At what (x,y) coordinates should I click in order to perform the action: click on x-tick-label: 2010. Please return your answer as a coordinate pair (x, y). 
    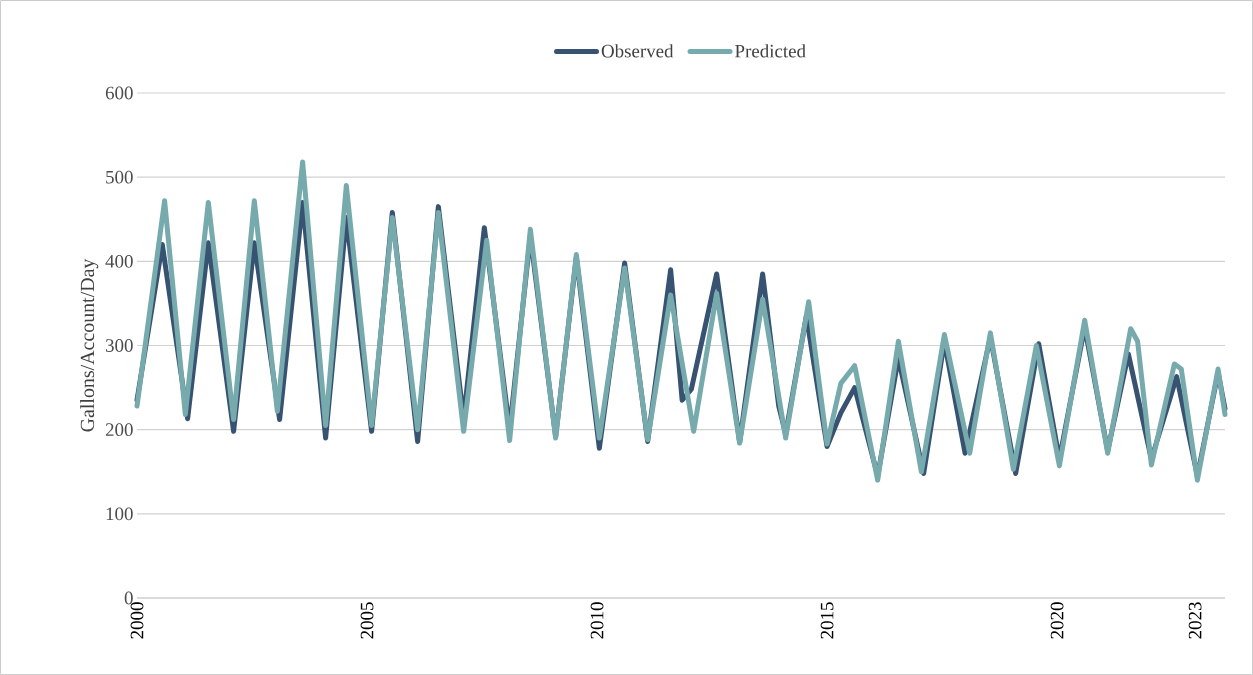
    Looking at the image, I should click on (597, 620).